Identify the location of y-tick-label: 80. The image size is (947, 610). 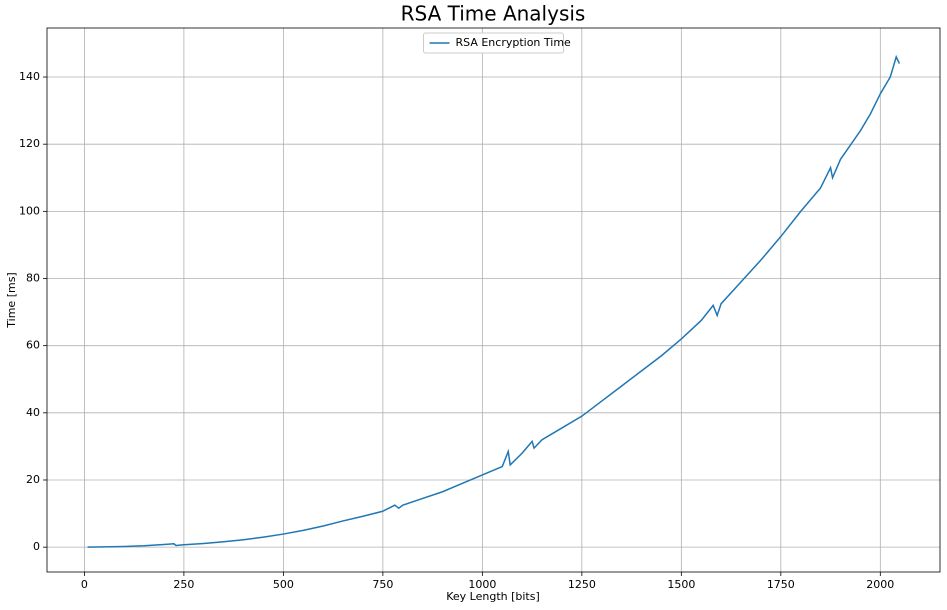
(33, 278).